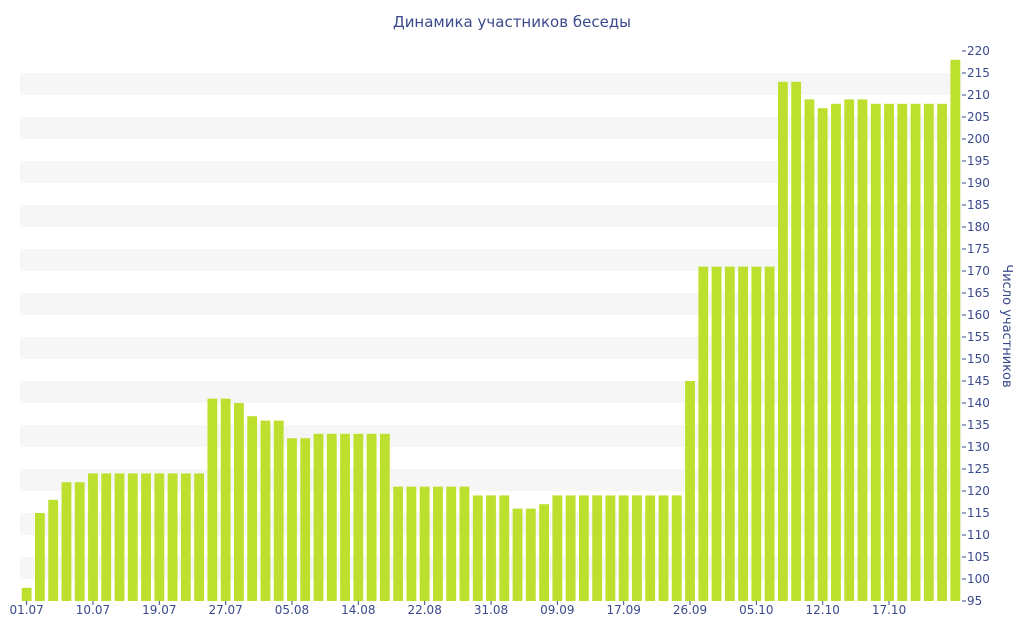  I want to click on y-tick-label: 160, so click(978, 315).